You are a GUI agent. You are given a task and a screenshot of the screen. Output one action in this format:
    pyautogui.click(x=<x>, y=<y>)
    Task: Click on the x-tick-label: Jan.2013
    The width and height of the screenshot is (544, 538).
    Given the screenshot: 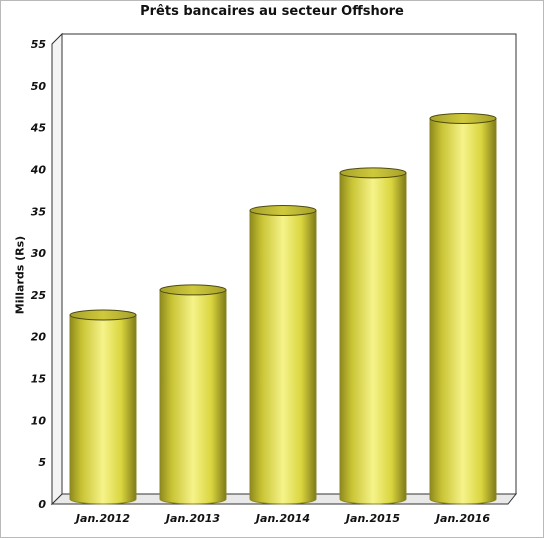 What is the action you would take?
    pyautogui.click(x=192, y=518)
    